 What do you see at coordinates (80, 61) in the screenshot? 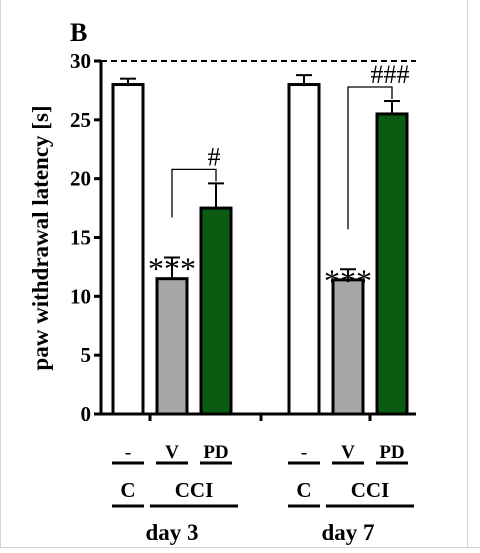
I see `y-tick-label: 30` at bounding box center [80, 61].